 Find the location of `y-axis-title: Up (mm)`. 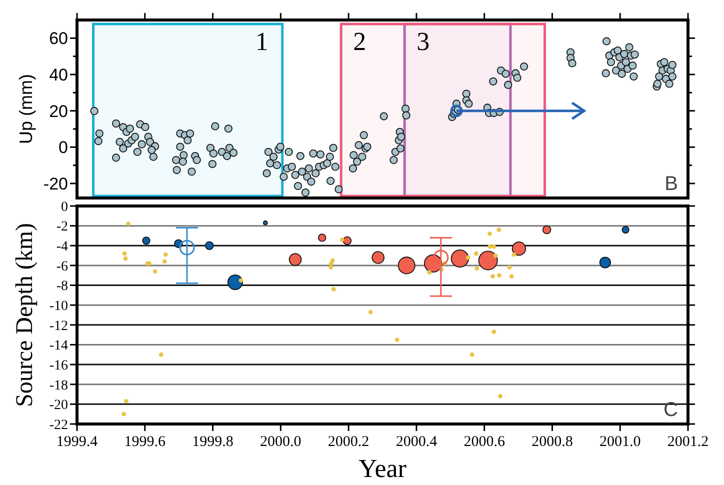

y-axis-title: Up (mm) is located at coordinates (26, 109).